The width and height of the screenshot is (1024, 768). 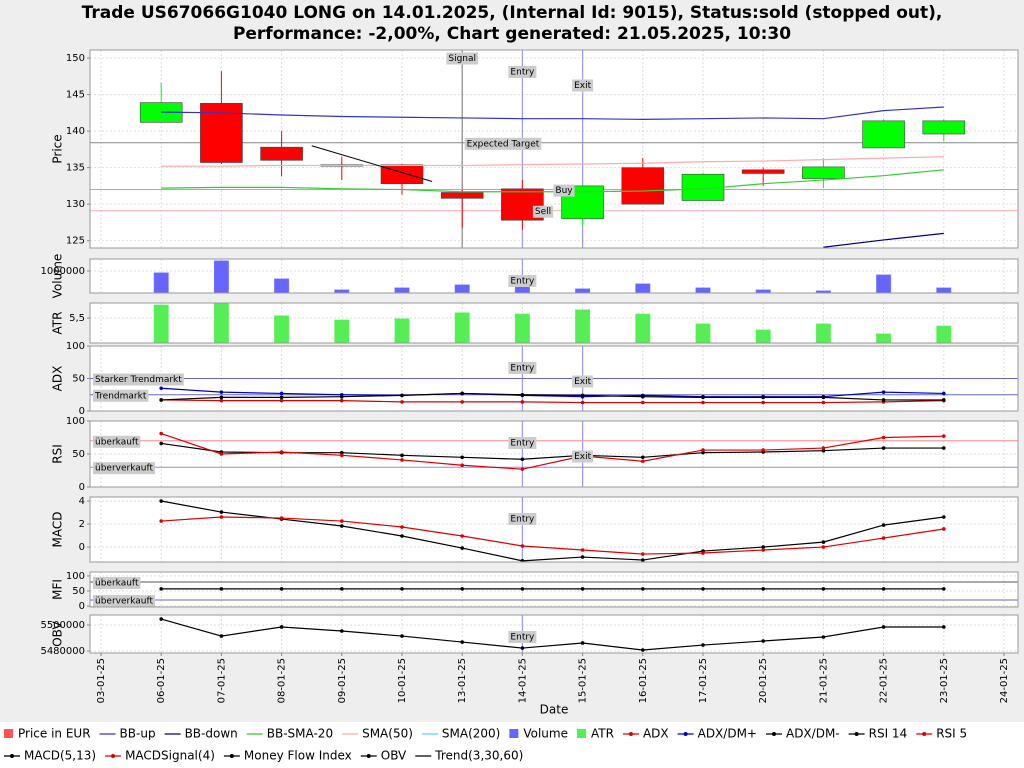 What do you see at coordinates (62, 271) in the screenshot?
I see `y-tick-label: 1000000` at bounding box center [62, 271].